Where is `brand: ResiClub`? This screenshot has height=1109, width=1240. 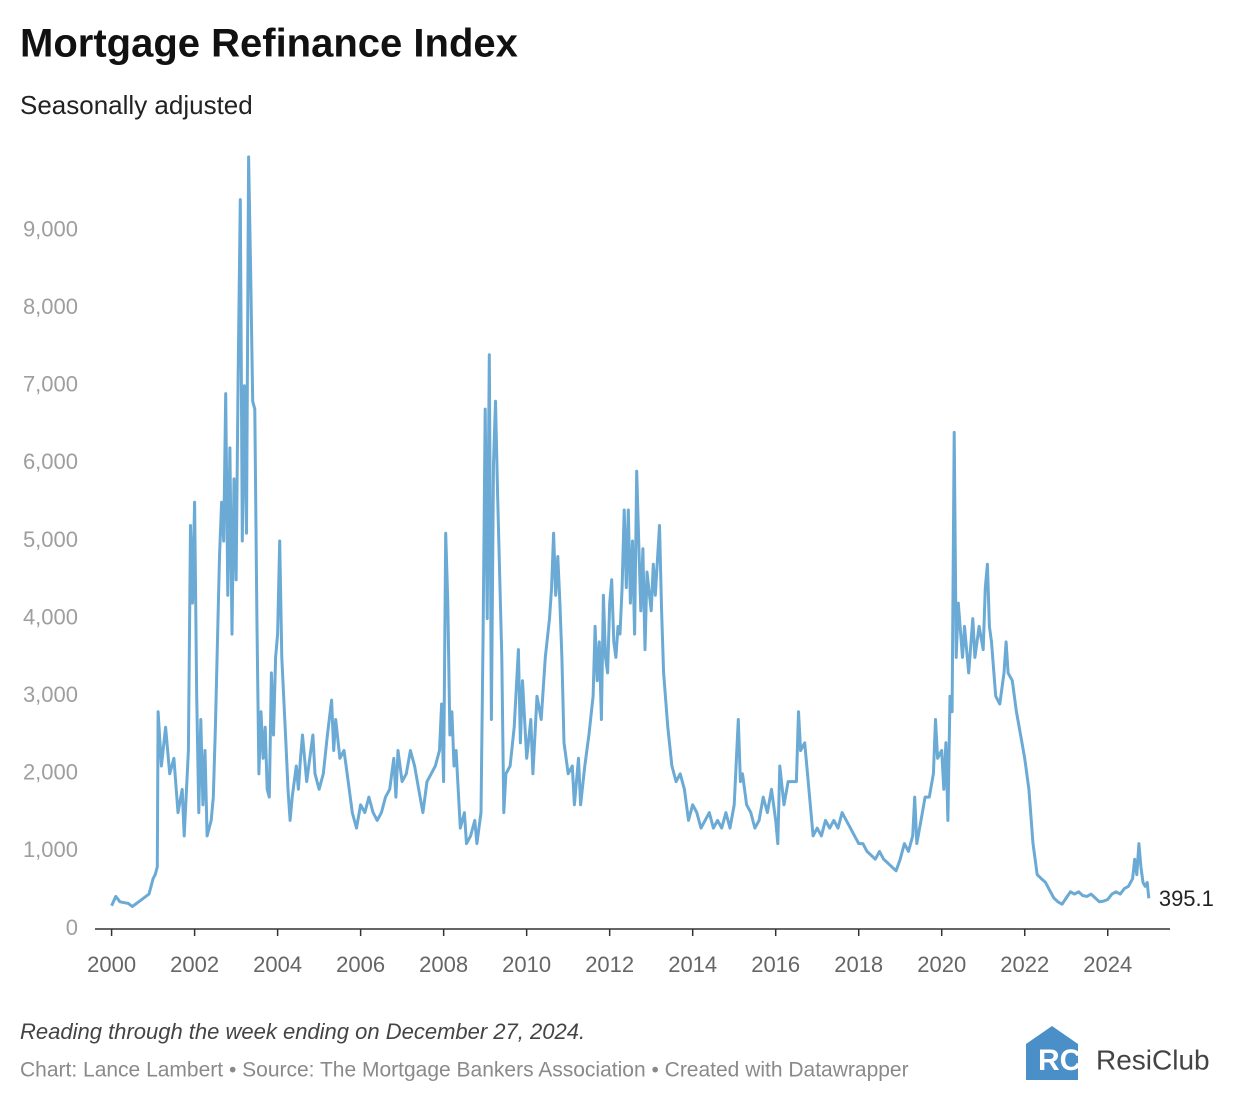
brand: ResiClub is located at coordinates (1153, 1059).